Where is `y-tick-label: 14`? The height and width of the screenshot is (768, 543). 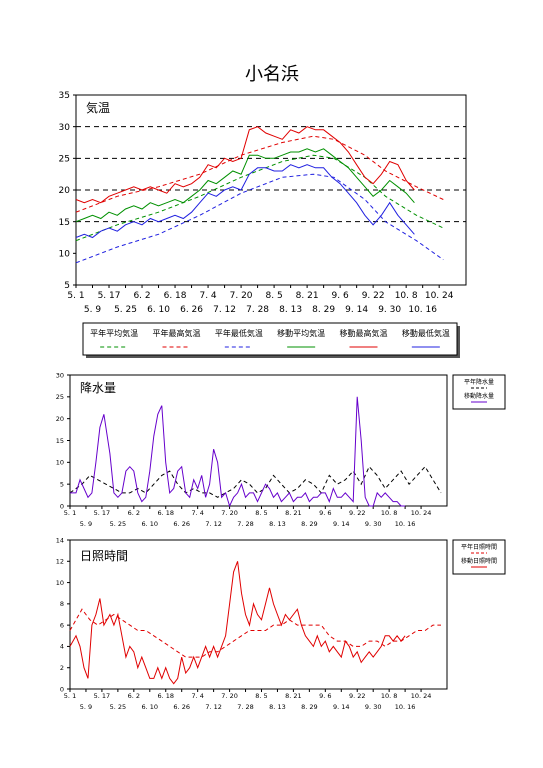
y-tick-label: 14 is located at coordinates (60, 540).